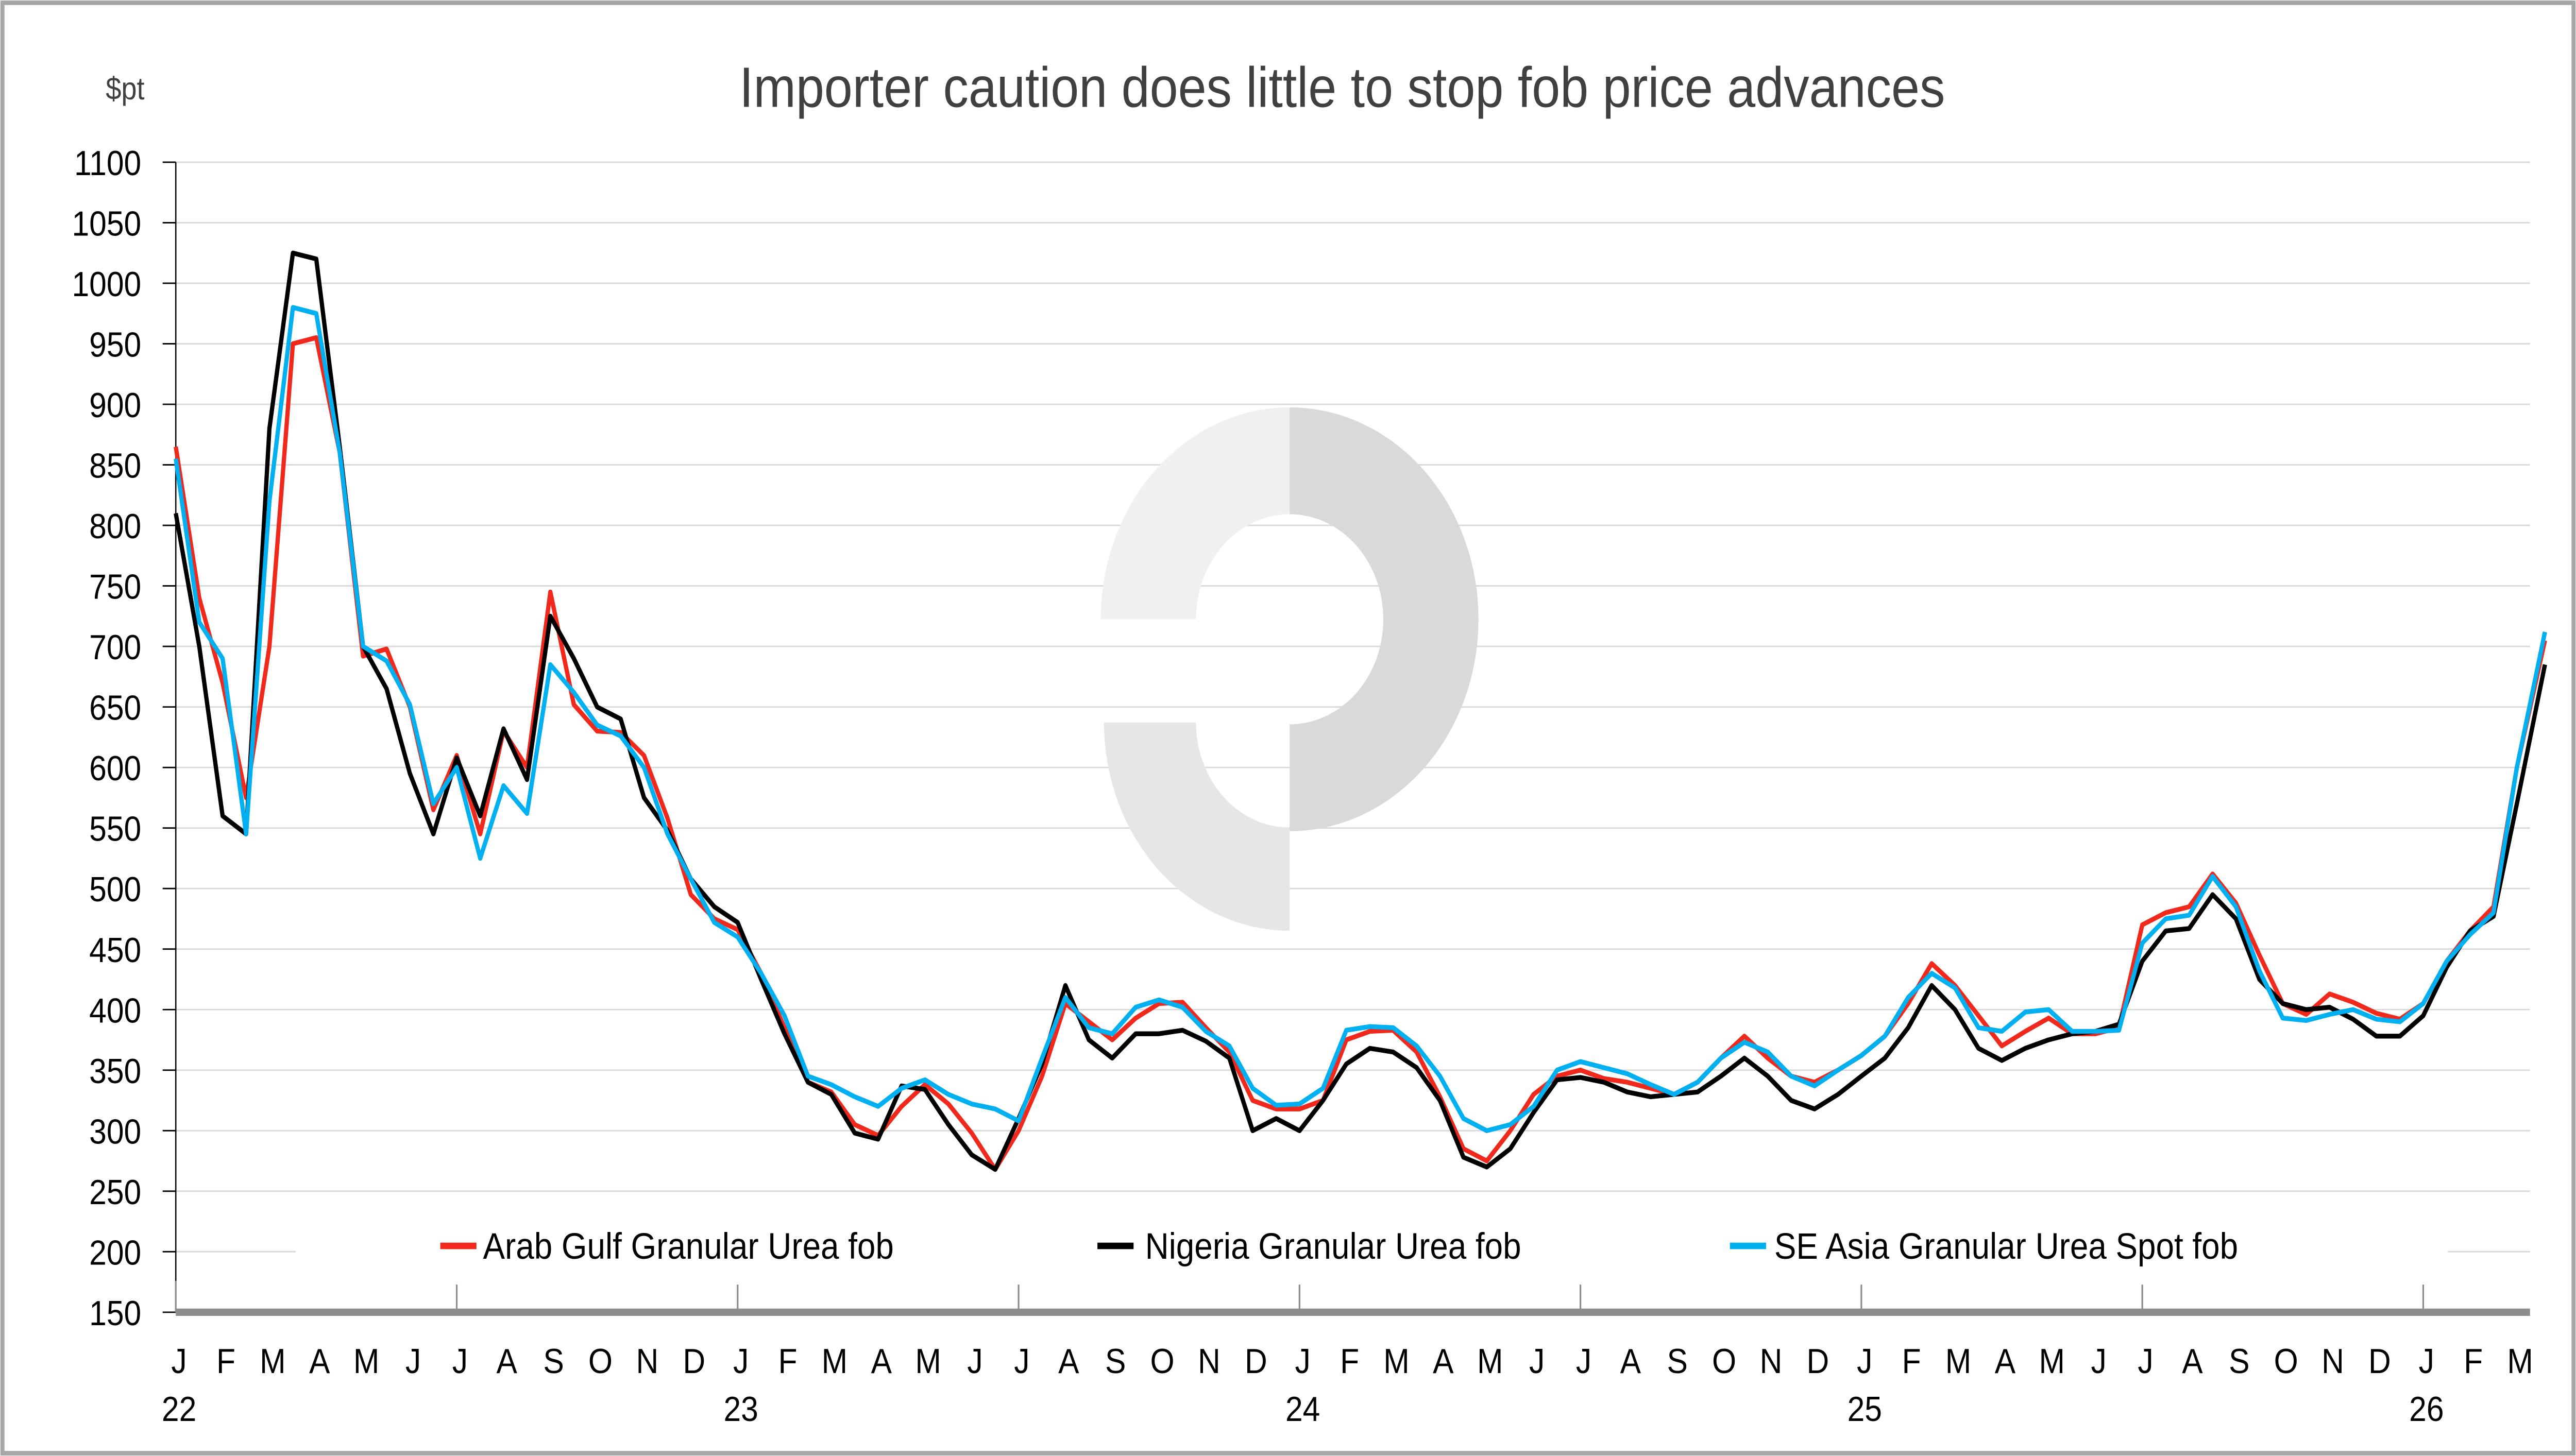 The height and width of the screenshot is (1456, 2576). Describe the element at coordinates (106, 223) in the screenshot. I see `y-tick-label: 1050` at that location.